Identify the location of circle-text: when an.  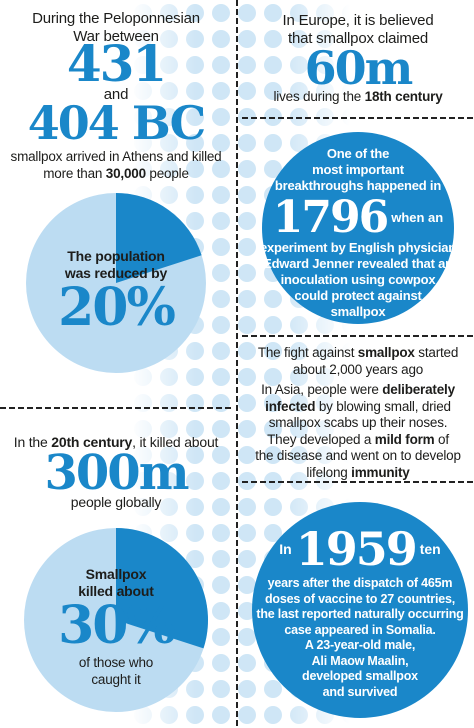
(417, 217).